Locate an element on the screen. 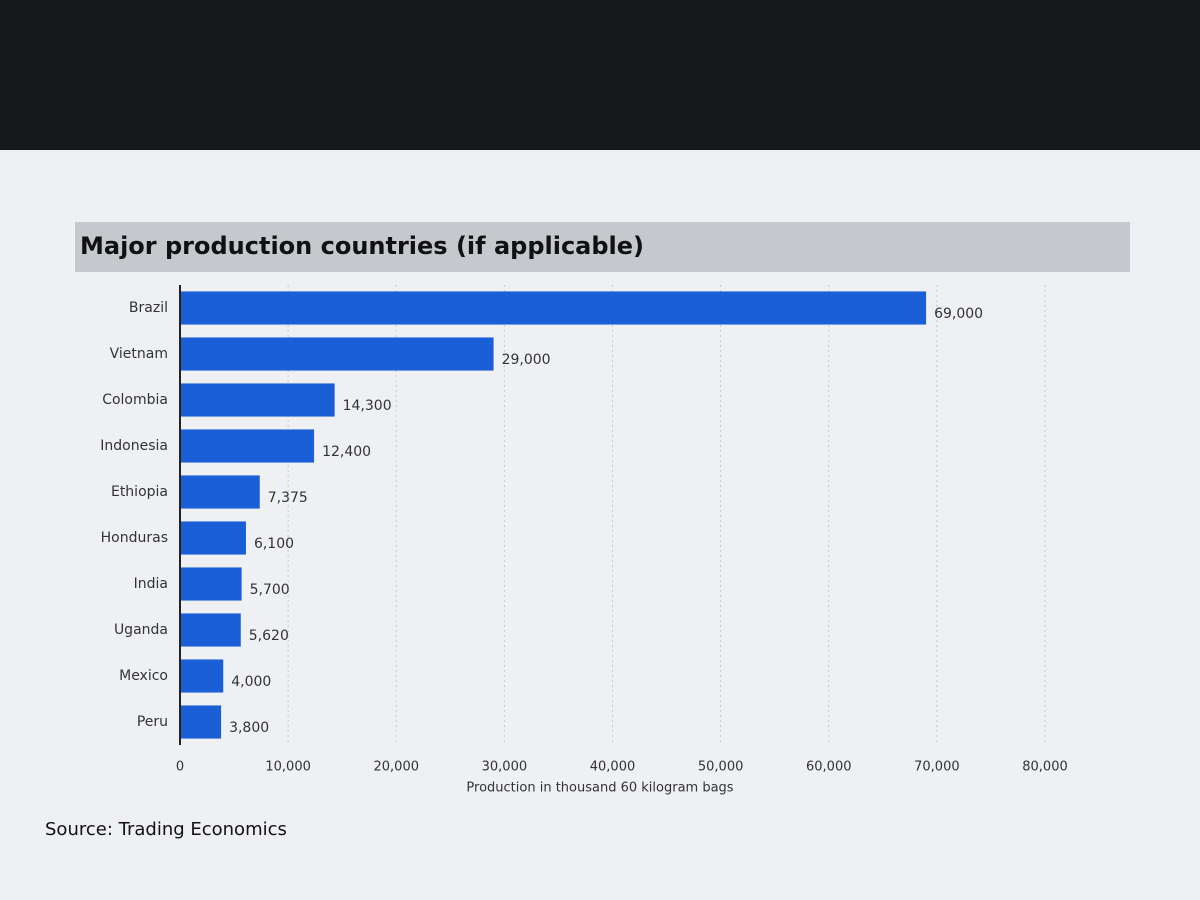 This screenshot has width=1200, height=900. value-label: 6,100 is located at coordinates (274, 544).